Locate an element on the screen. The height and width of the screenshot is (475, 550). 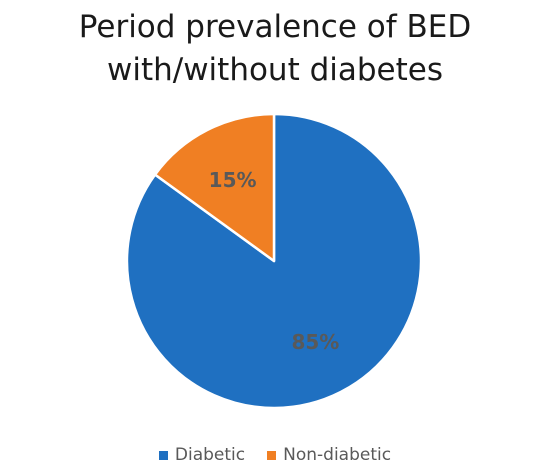
legend-label-diabetic: Diabetic is located at coordinates (210, 455).